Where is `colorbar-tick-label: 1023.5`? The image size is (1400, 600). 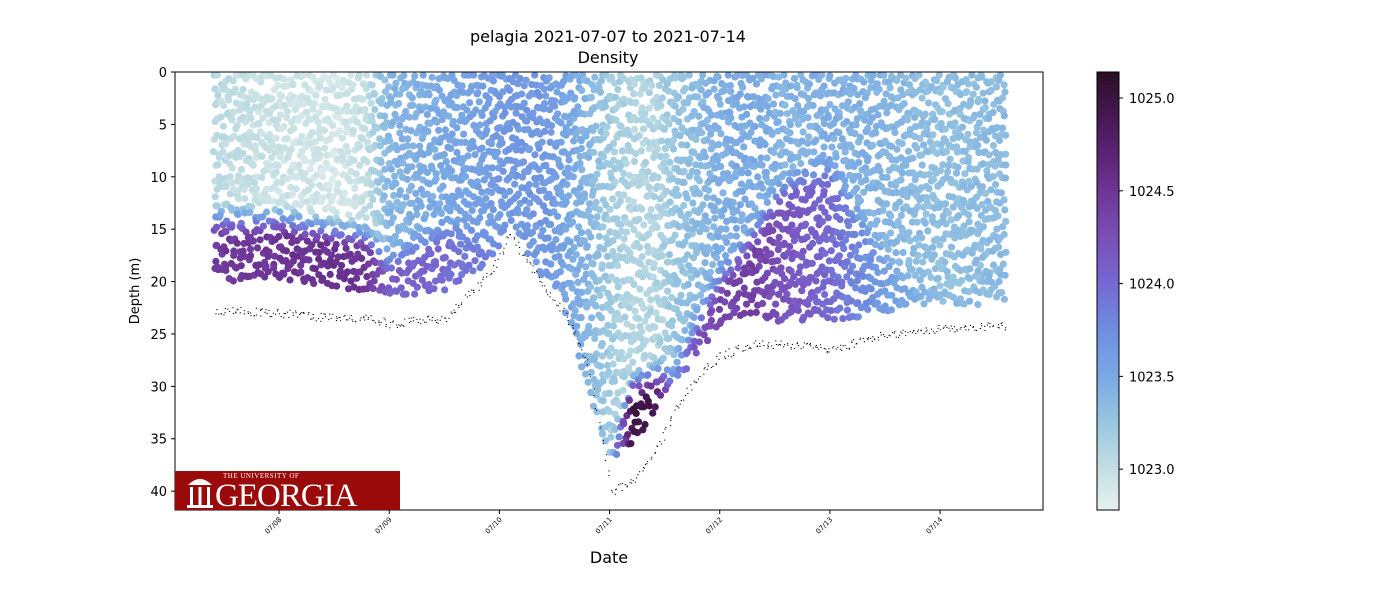
colorbar-tick-label: 1023.5 is located at coordinates (1152, 377).